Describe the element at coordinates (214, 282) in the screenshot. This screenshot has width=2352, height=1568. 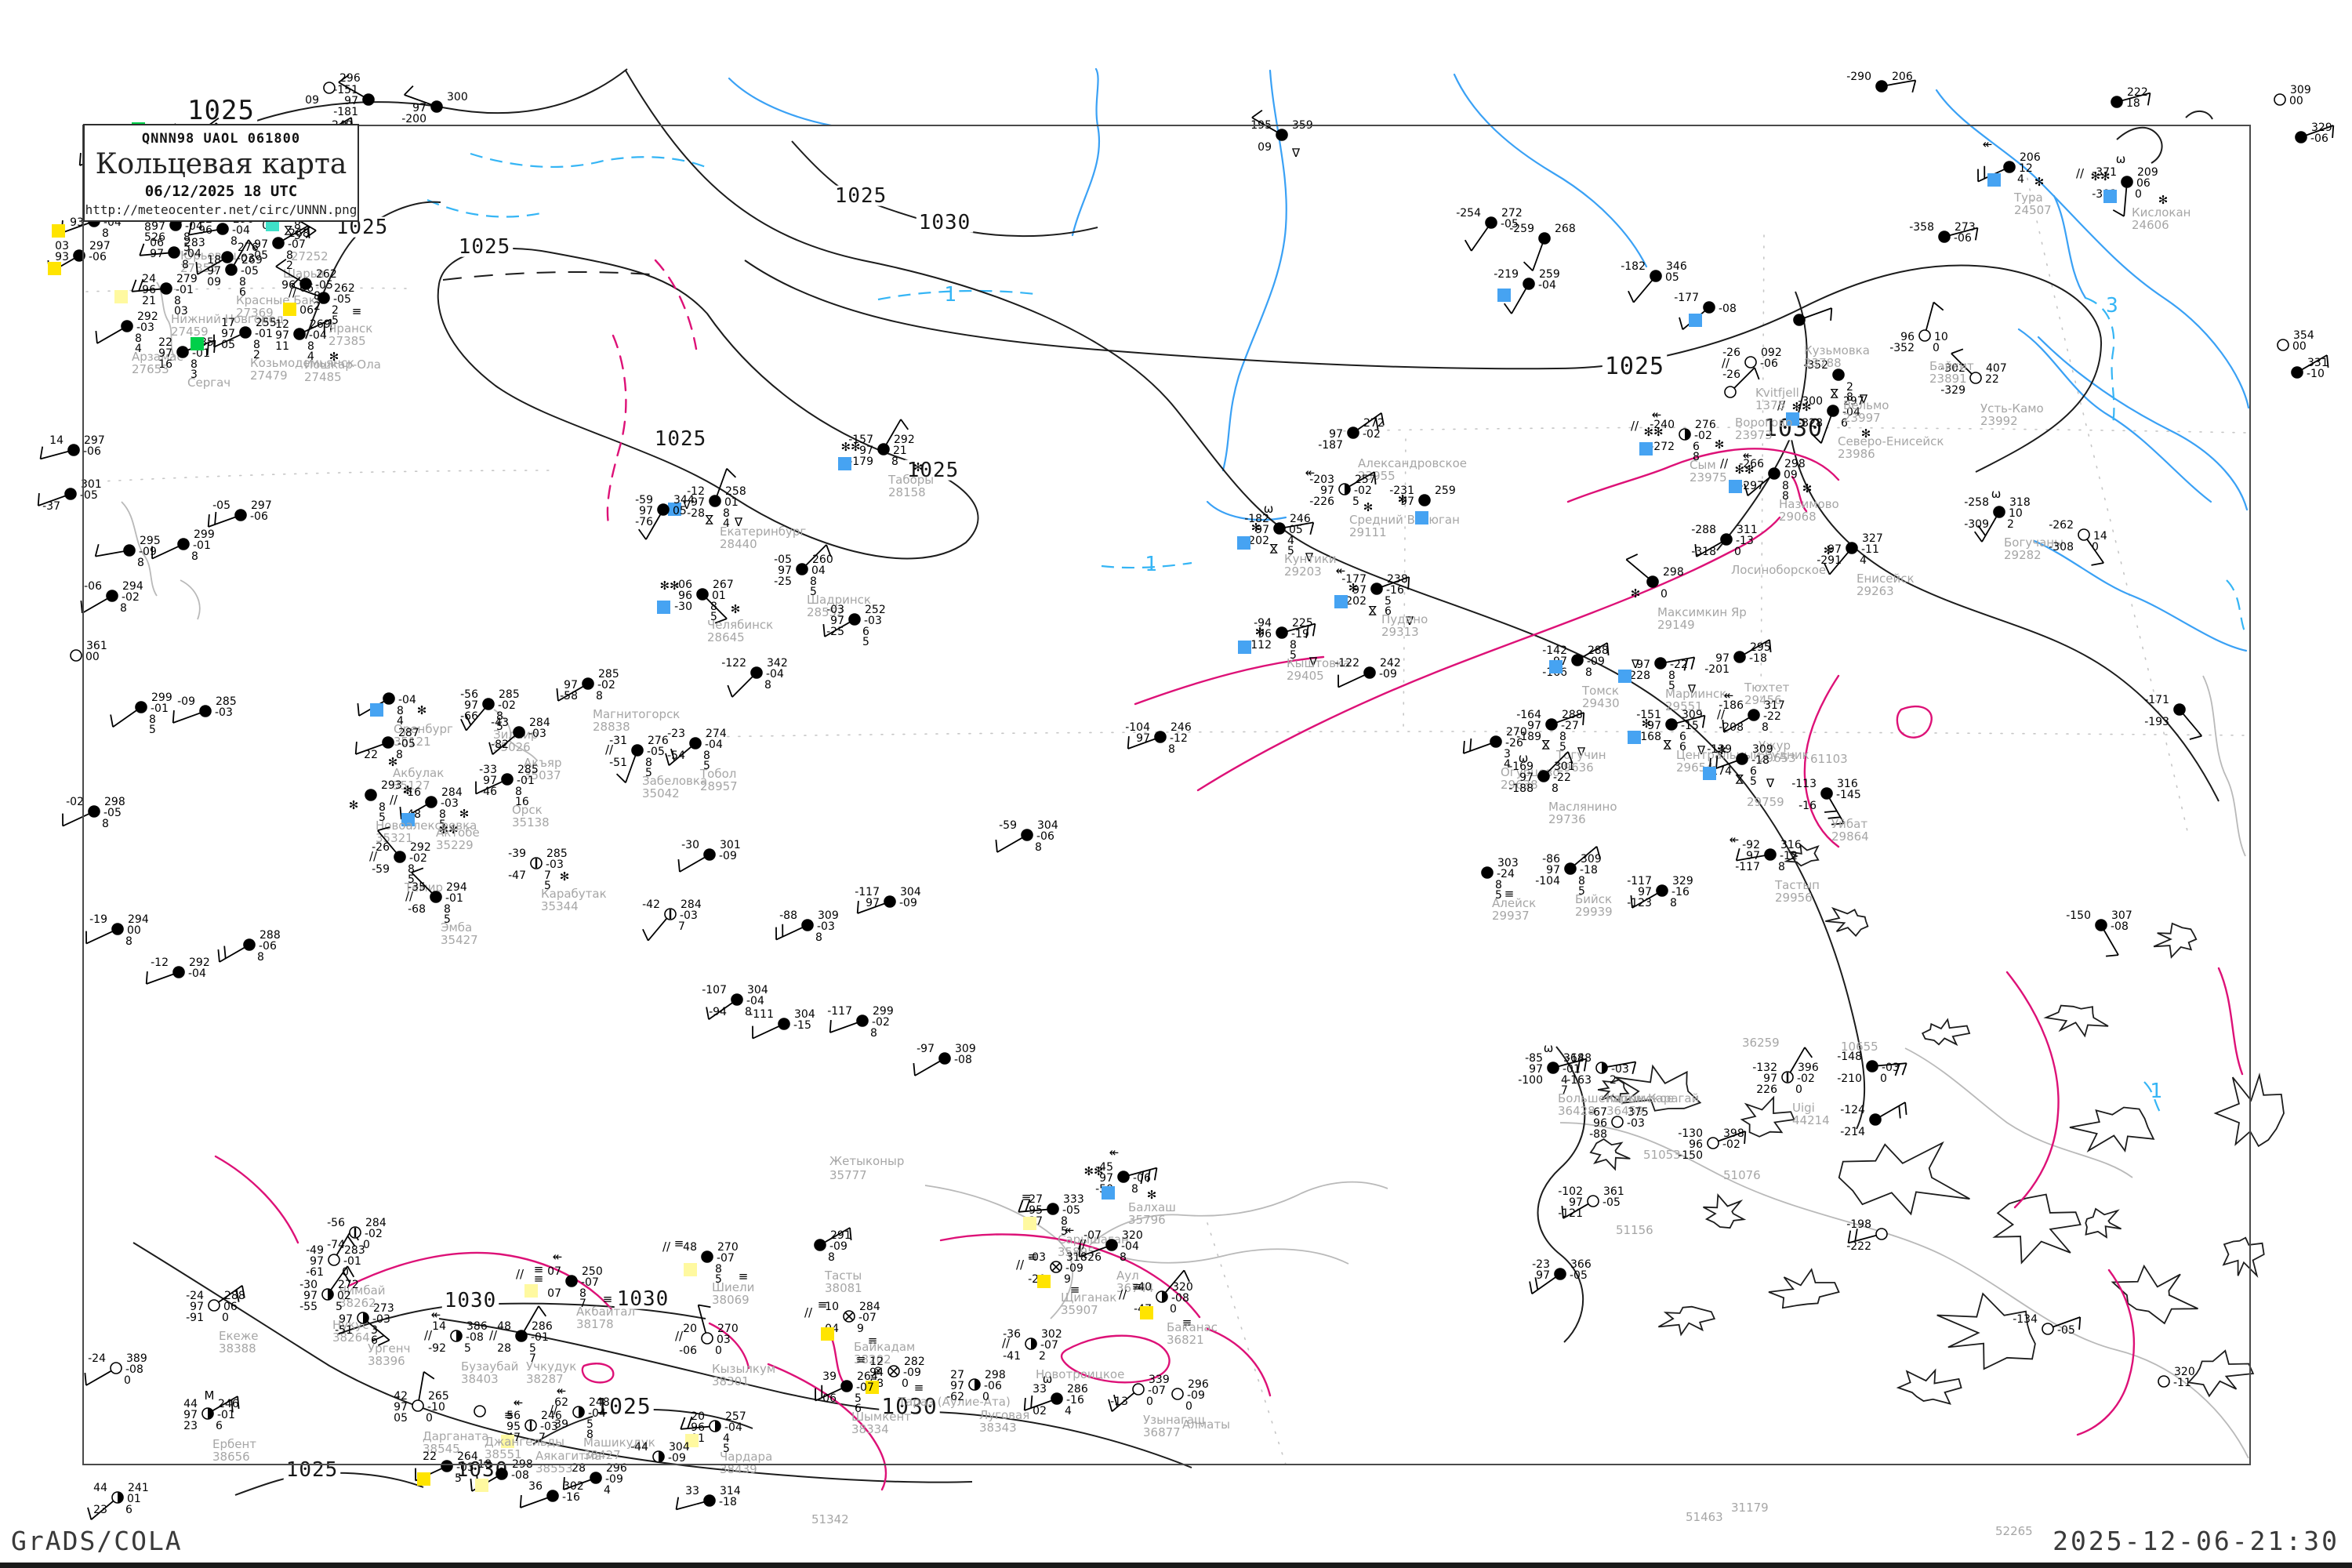
I see `station-value-bl: 09` at that location.